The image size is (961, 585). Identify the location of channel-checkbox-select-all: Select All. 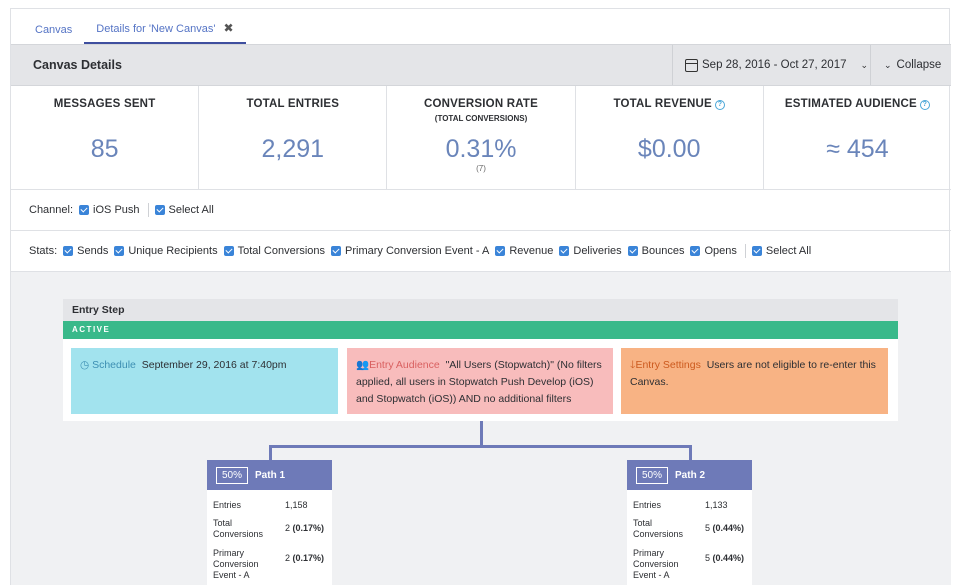
(184, 210).